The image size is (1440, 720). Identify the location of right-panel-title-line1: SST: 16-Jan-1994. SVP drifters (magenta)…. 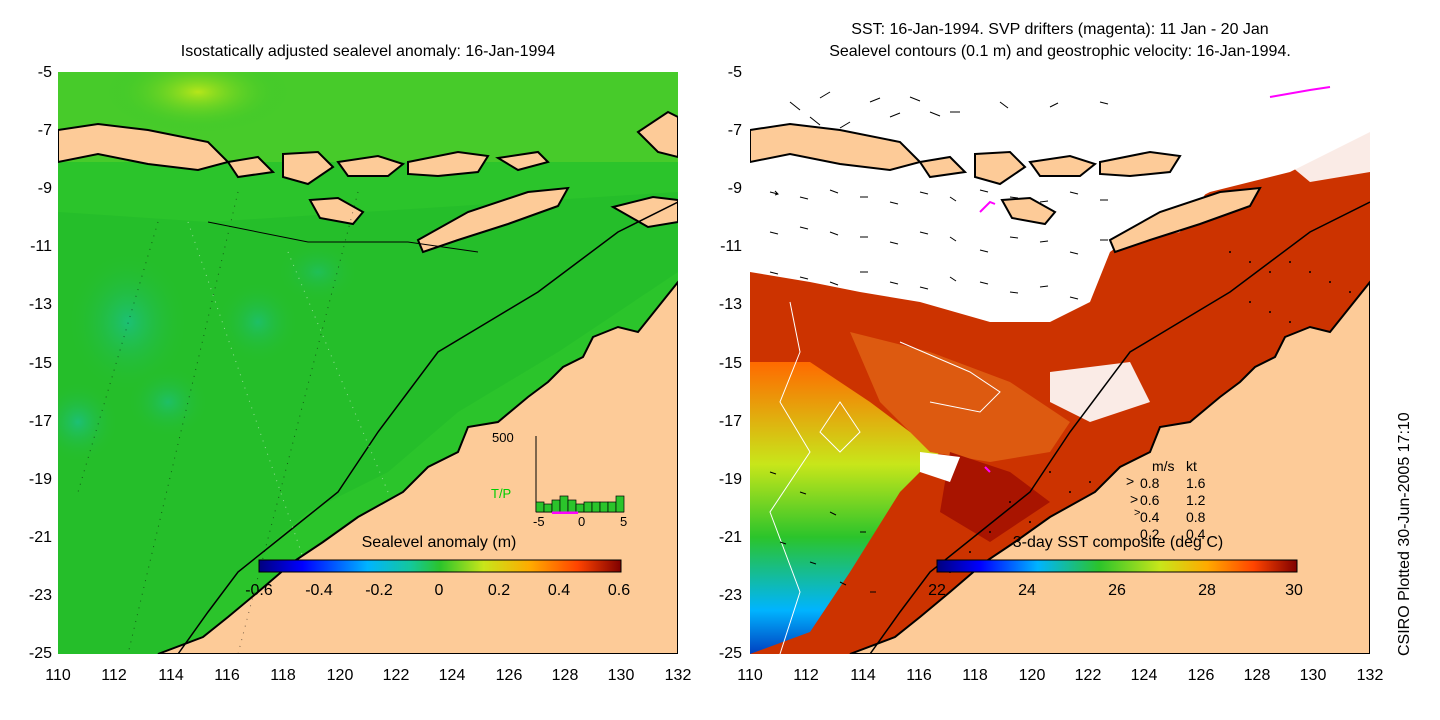
(1060, 29).